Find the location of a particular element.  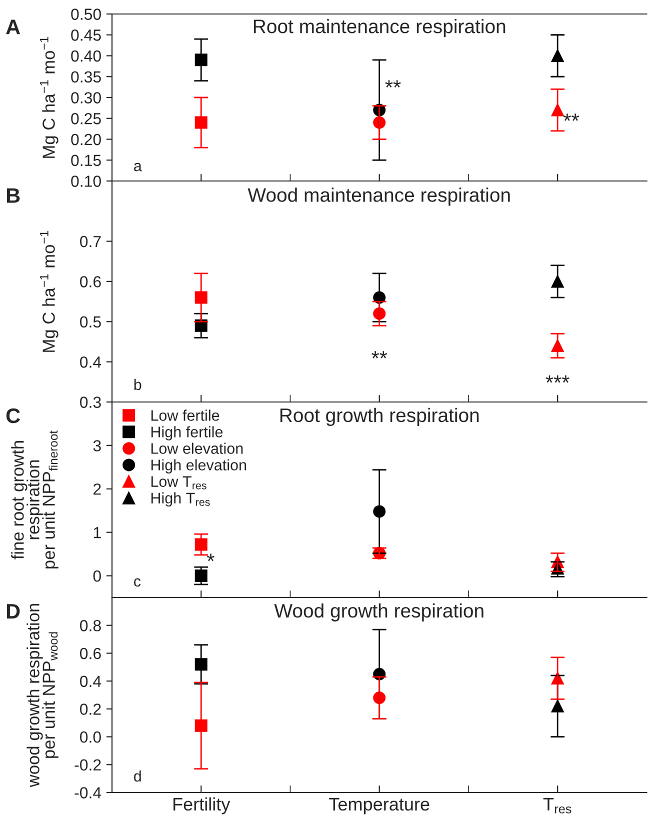

y-tick-label: 0.45 is located at coordinates (86, 35).